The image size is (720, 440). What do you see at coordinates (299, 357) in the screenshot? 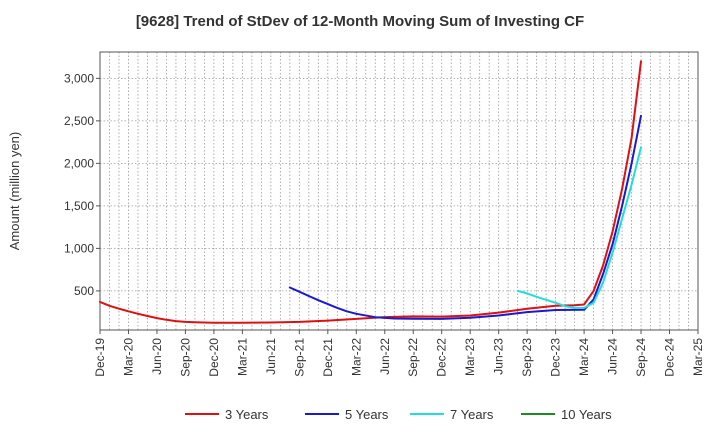
I see `x-tick-label: Sep-21` at bounding box center [299, 357].